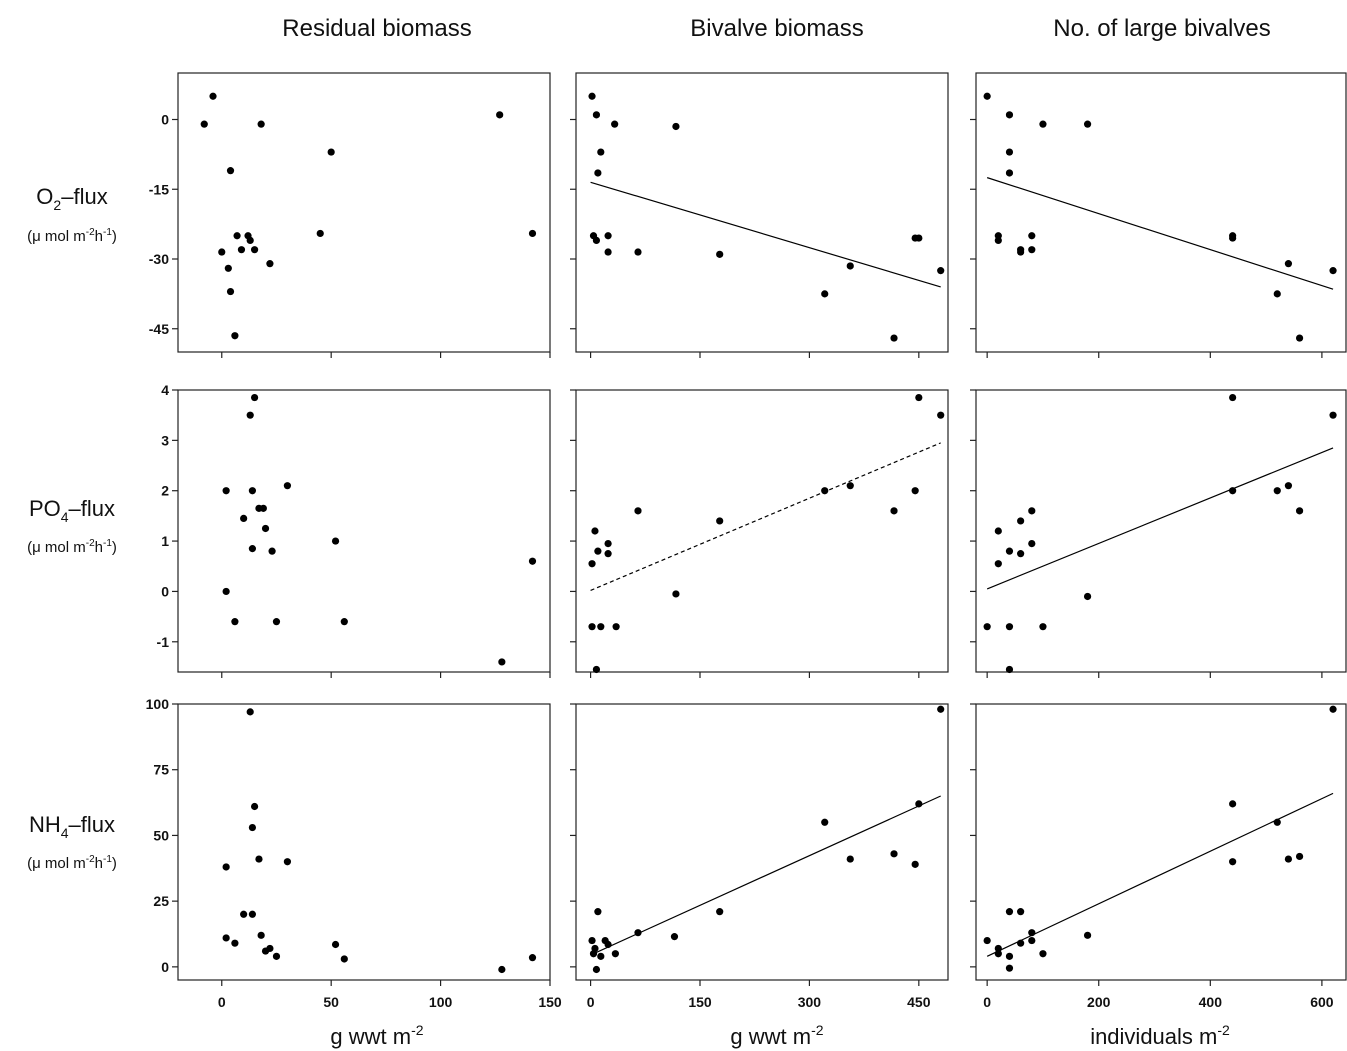 Image resolution: width=1347 pixels, height=1051 pixels. What do you see at coordinates (158, 704) in the screenshot?
I see `y-tick-label: 100` at bounding box center [158, 704].